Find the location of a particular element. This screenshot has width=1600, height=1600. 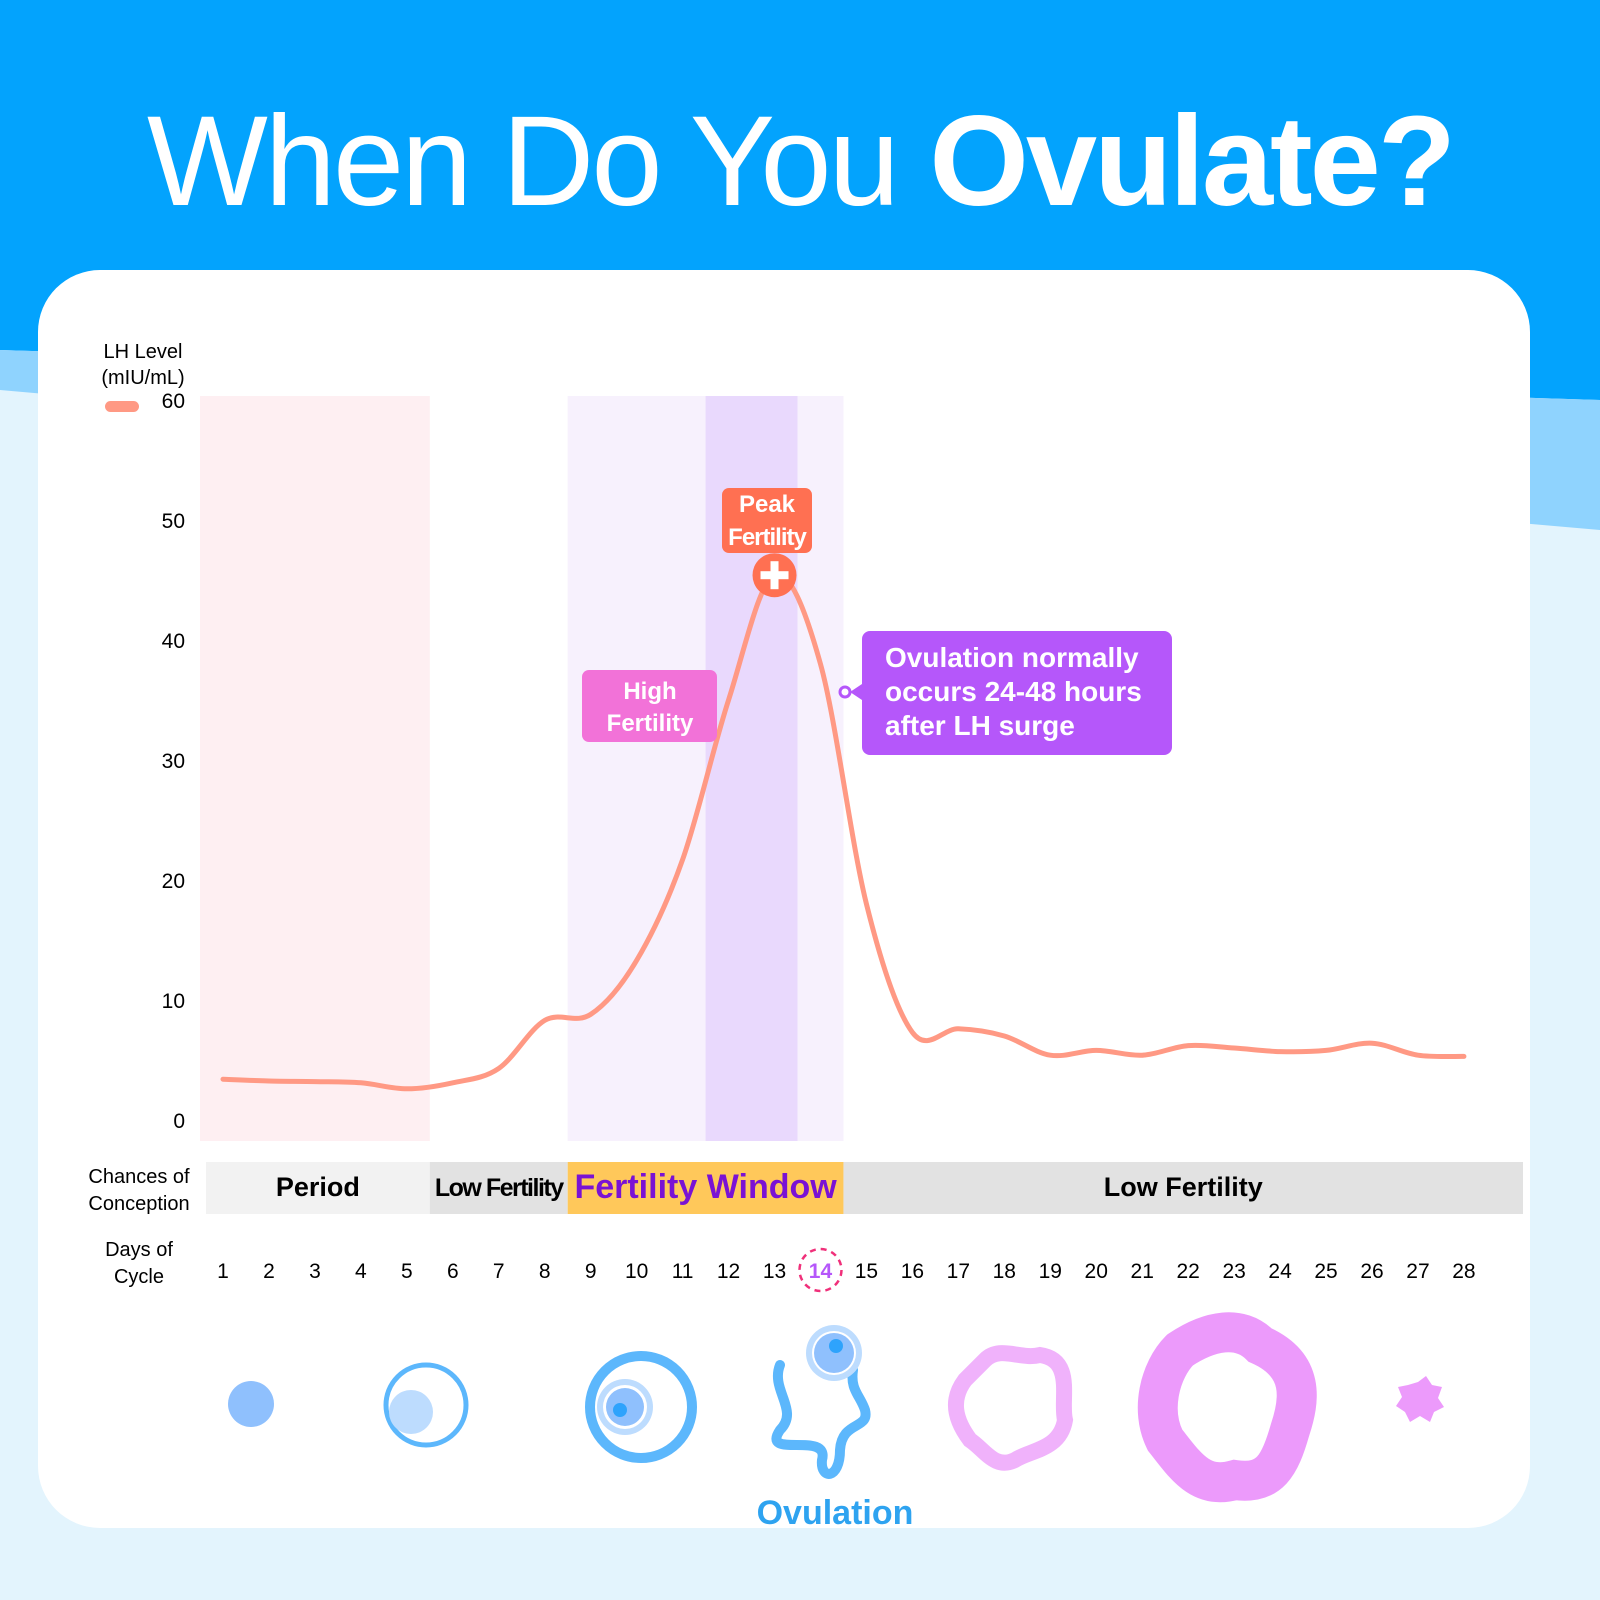

conception-label-1: Chances of is located at coordinates (139, 1177).